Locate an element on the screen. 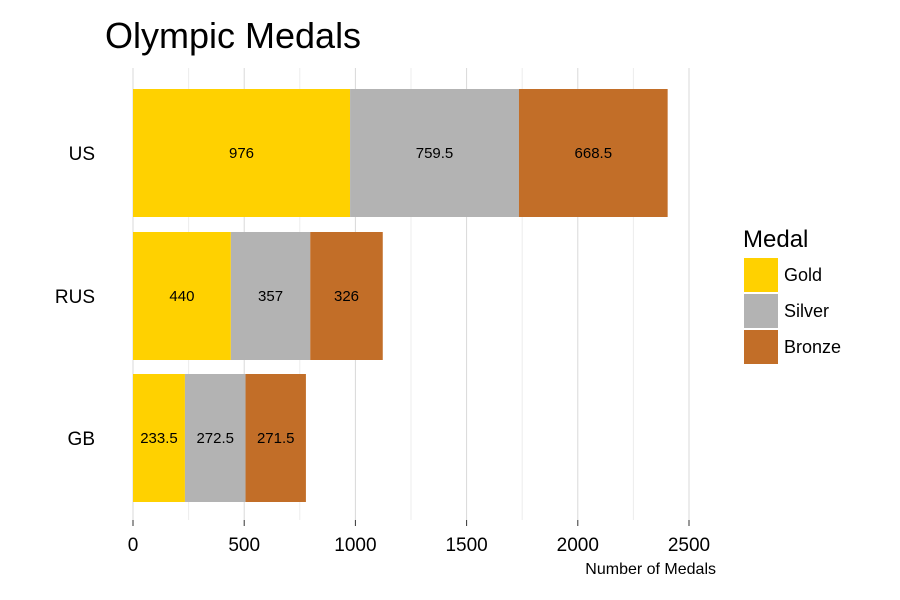  legend-swatch-gold is located at coordinates (761, 275).